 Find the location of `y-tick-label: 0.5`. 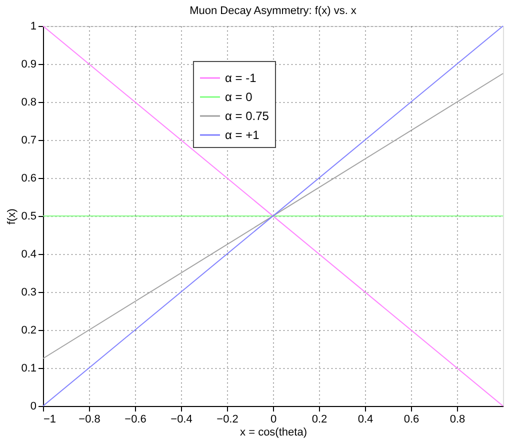

y-tick-label: 0.5 is located at coordinates (28, 216).